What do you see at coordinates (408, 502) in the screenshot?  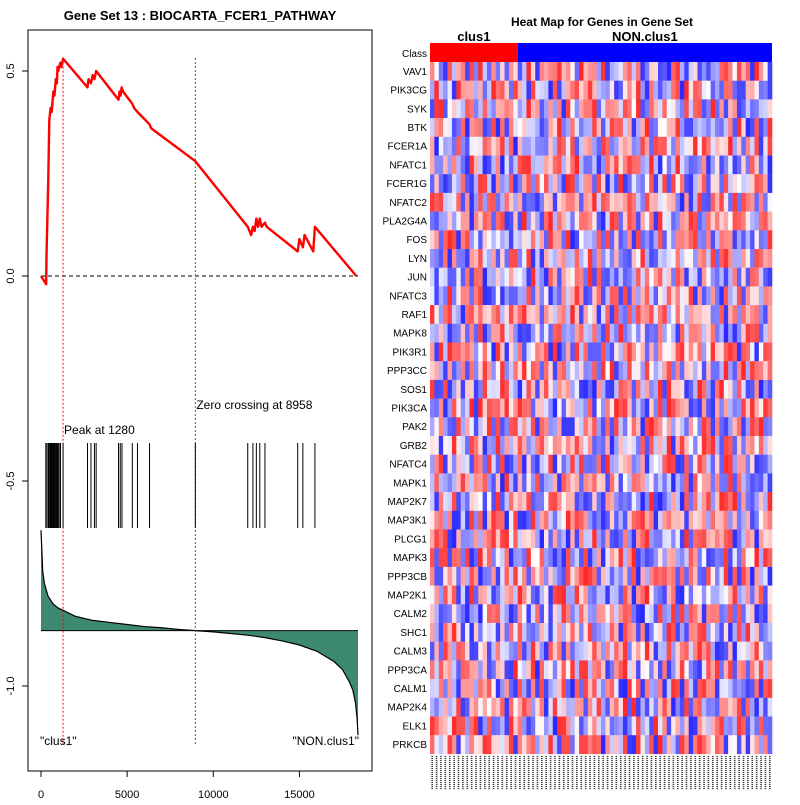 I see `heatmap-row-label: MAP2K7` at bounding box center [408, 502].